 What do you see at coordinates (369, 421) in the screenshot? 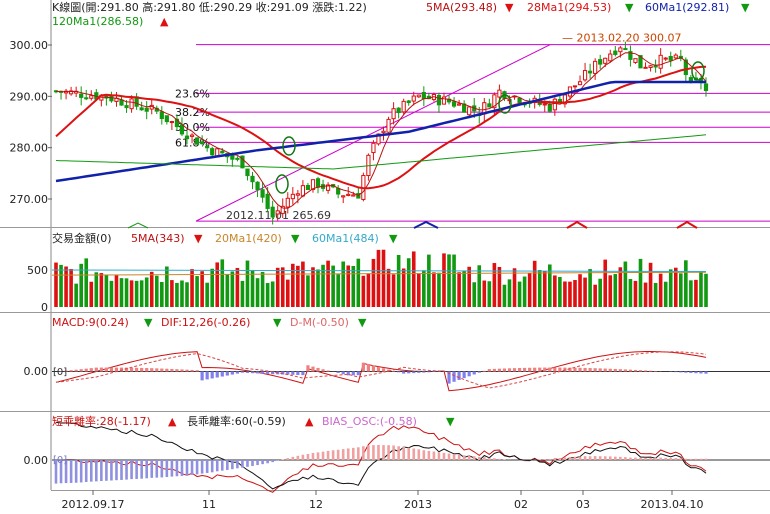
I see `bias-osc-legend: BIAS_OSC:(-0.58)` at bounding box center [369, 421].